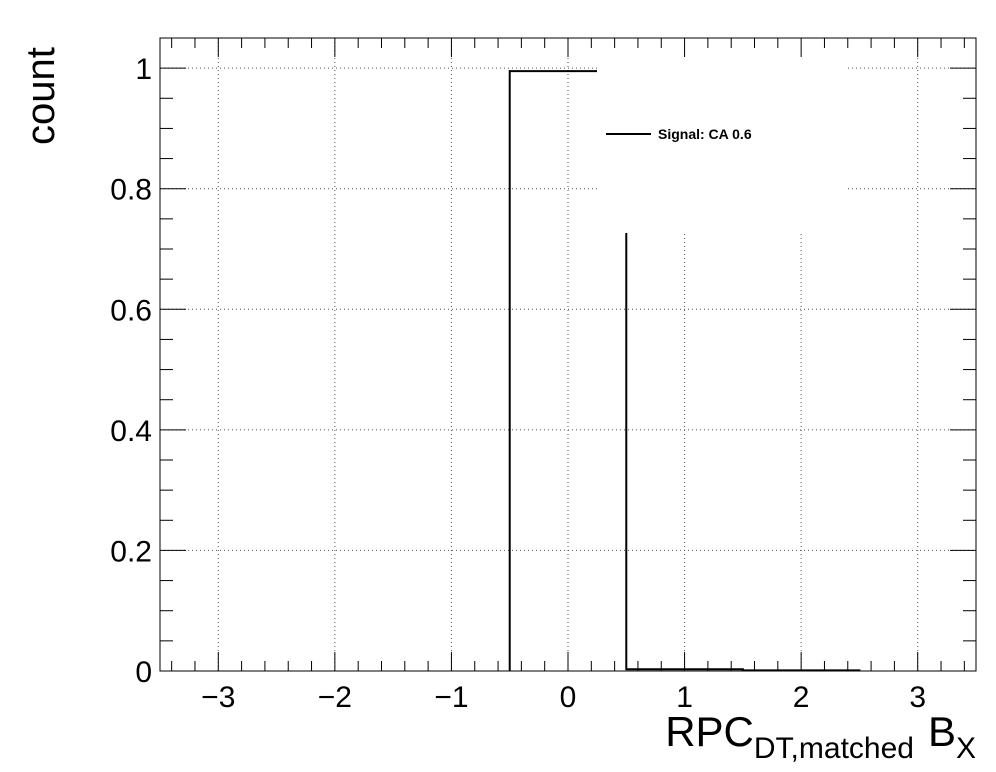  Describe the element at coordinates (335, 697) in the screenshot. I see `x-tick-label: −2` at that location.